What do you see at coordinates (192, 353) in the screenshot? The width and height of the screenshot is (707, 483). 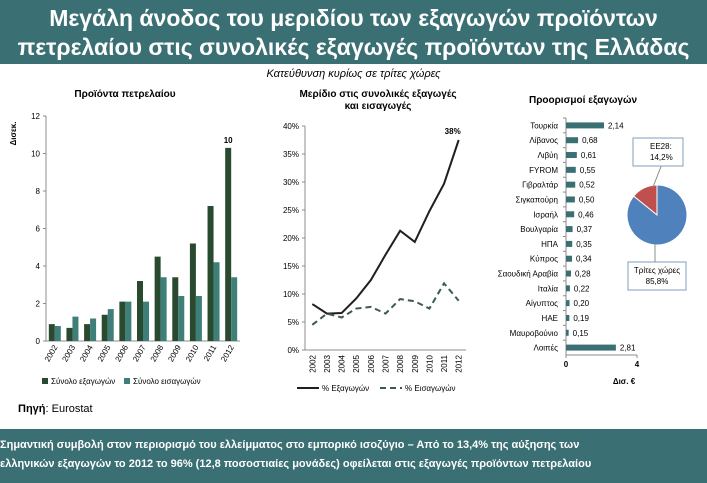 I see `bar-chart-x-tick-label: 2010` at bounding box center [192, 353].